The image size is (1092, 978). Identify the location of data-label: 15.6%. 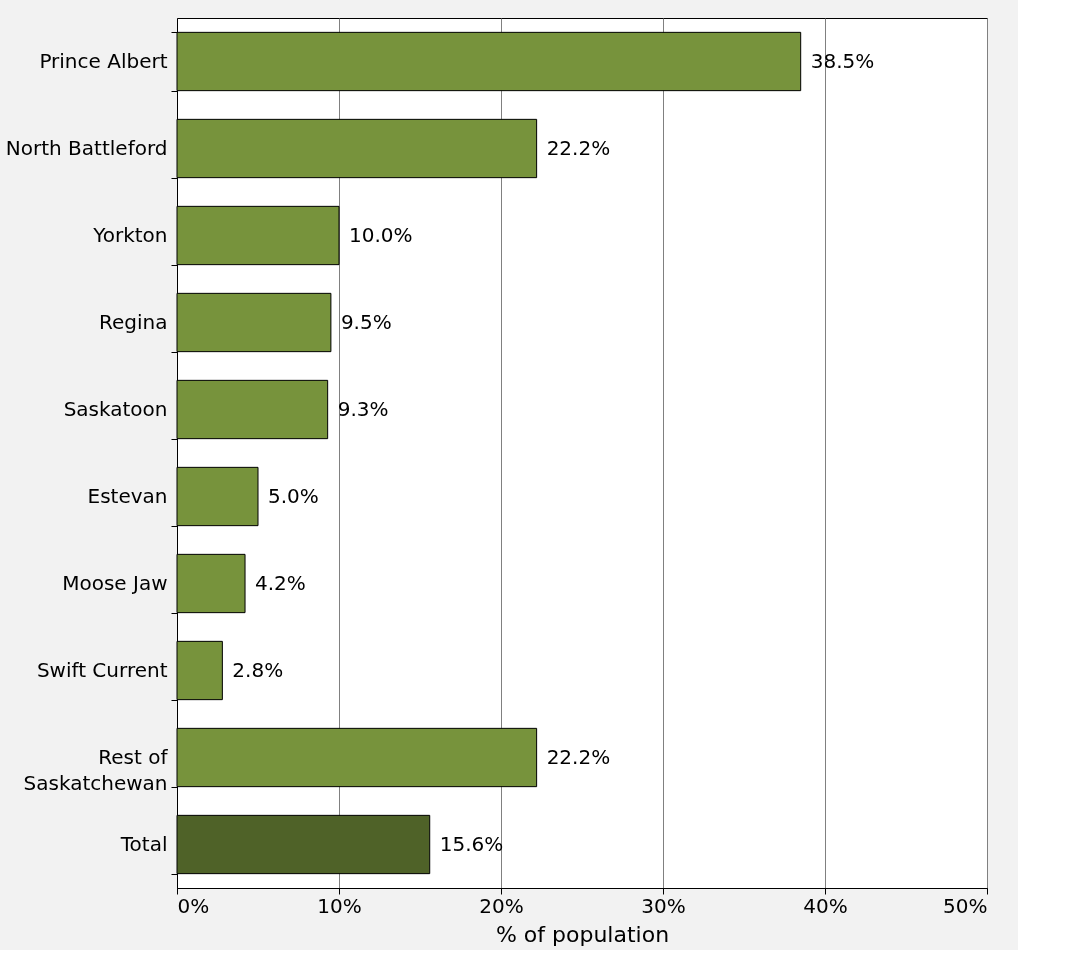
(471, 843).